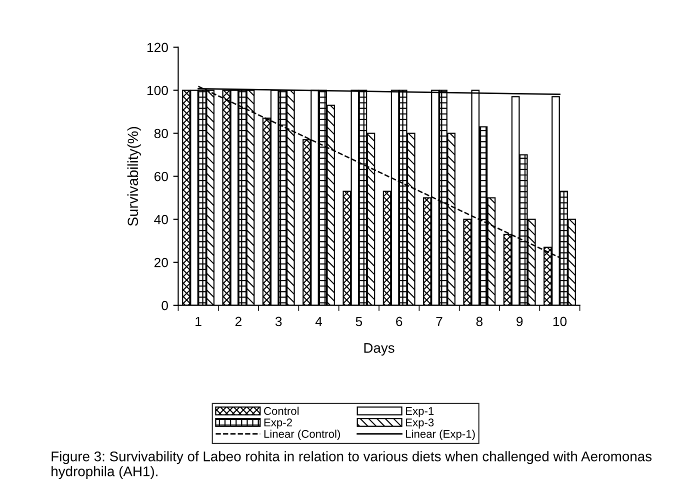 This screenshot has width=675, height=487. What do you see at coordinates (359, 321) in the screenshot?
I see `x-tick-label: 5` at bounding box center [359, 321].